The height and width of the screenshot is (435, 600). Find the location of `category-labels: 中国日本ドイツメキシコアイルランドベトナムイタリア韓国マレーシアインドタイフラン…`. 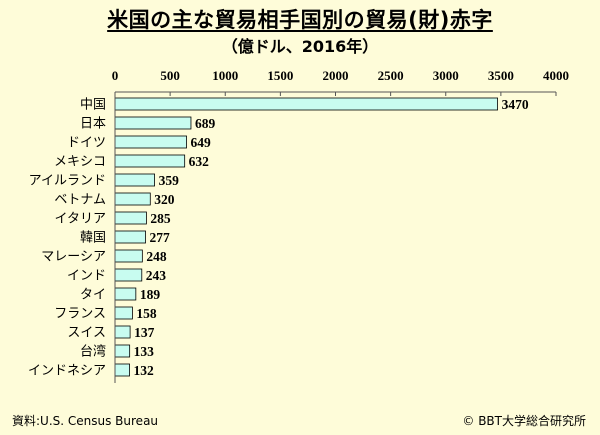

category-labels: 中国日本ドイツメキシコアイルランドベトナムイタリア韓国マレーシアインドタイフラン… is located at coordinates (67, 238).